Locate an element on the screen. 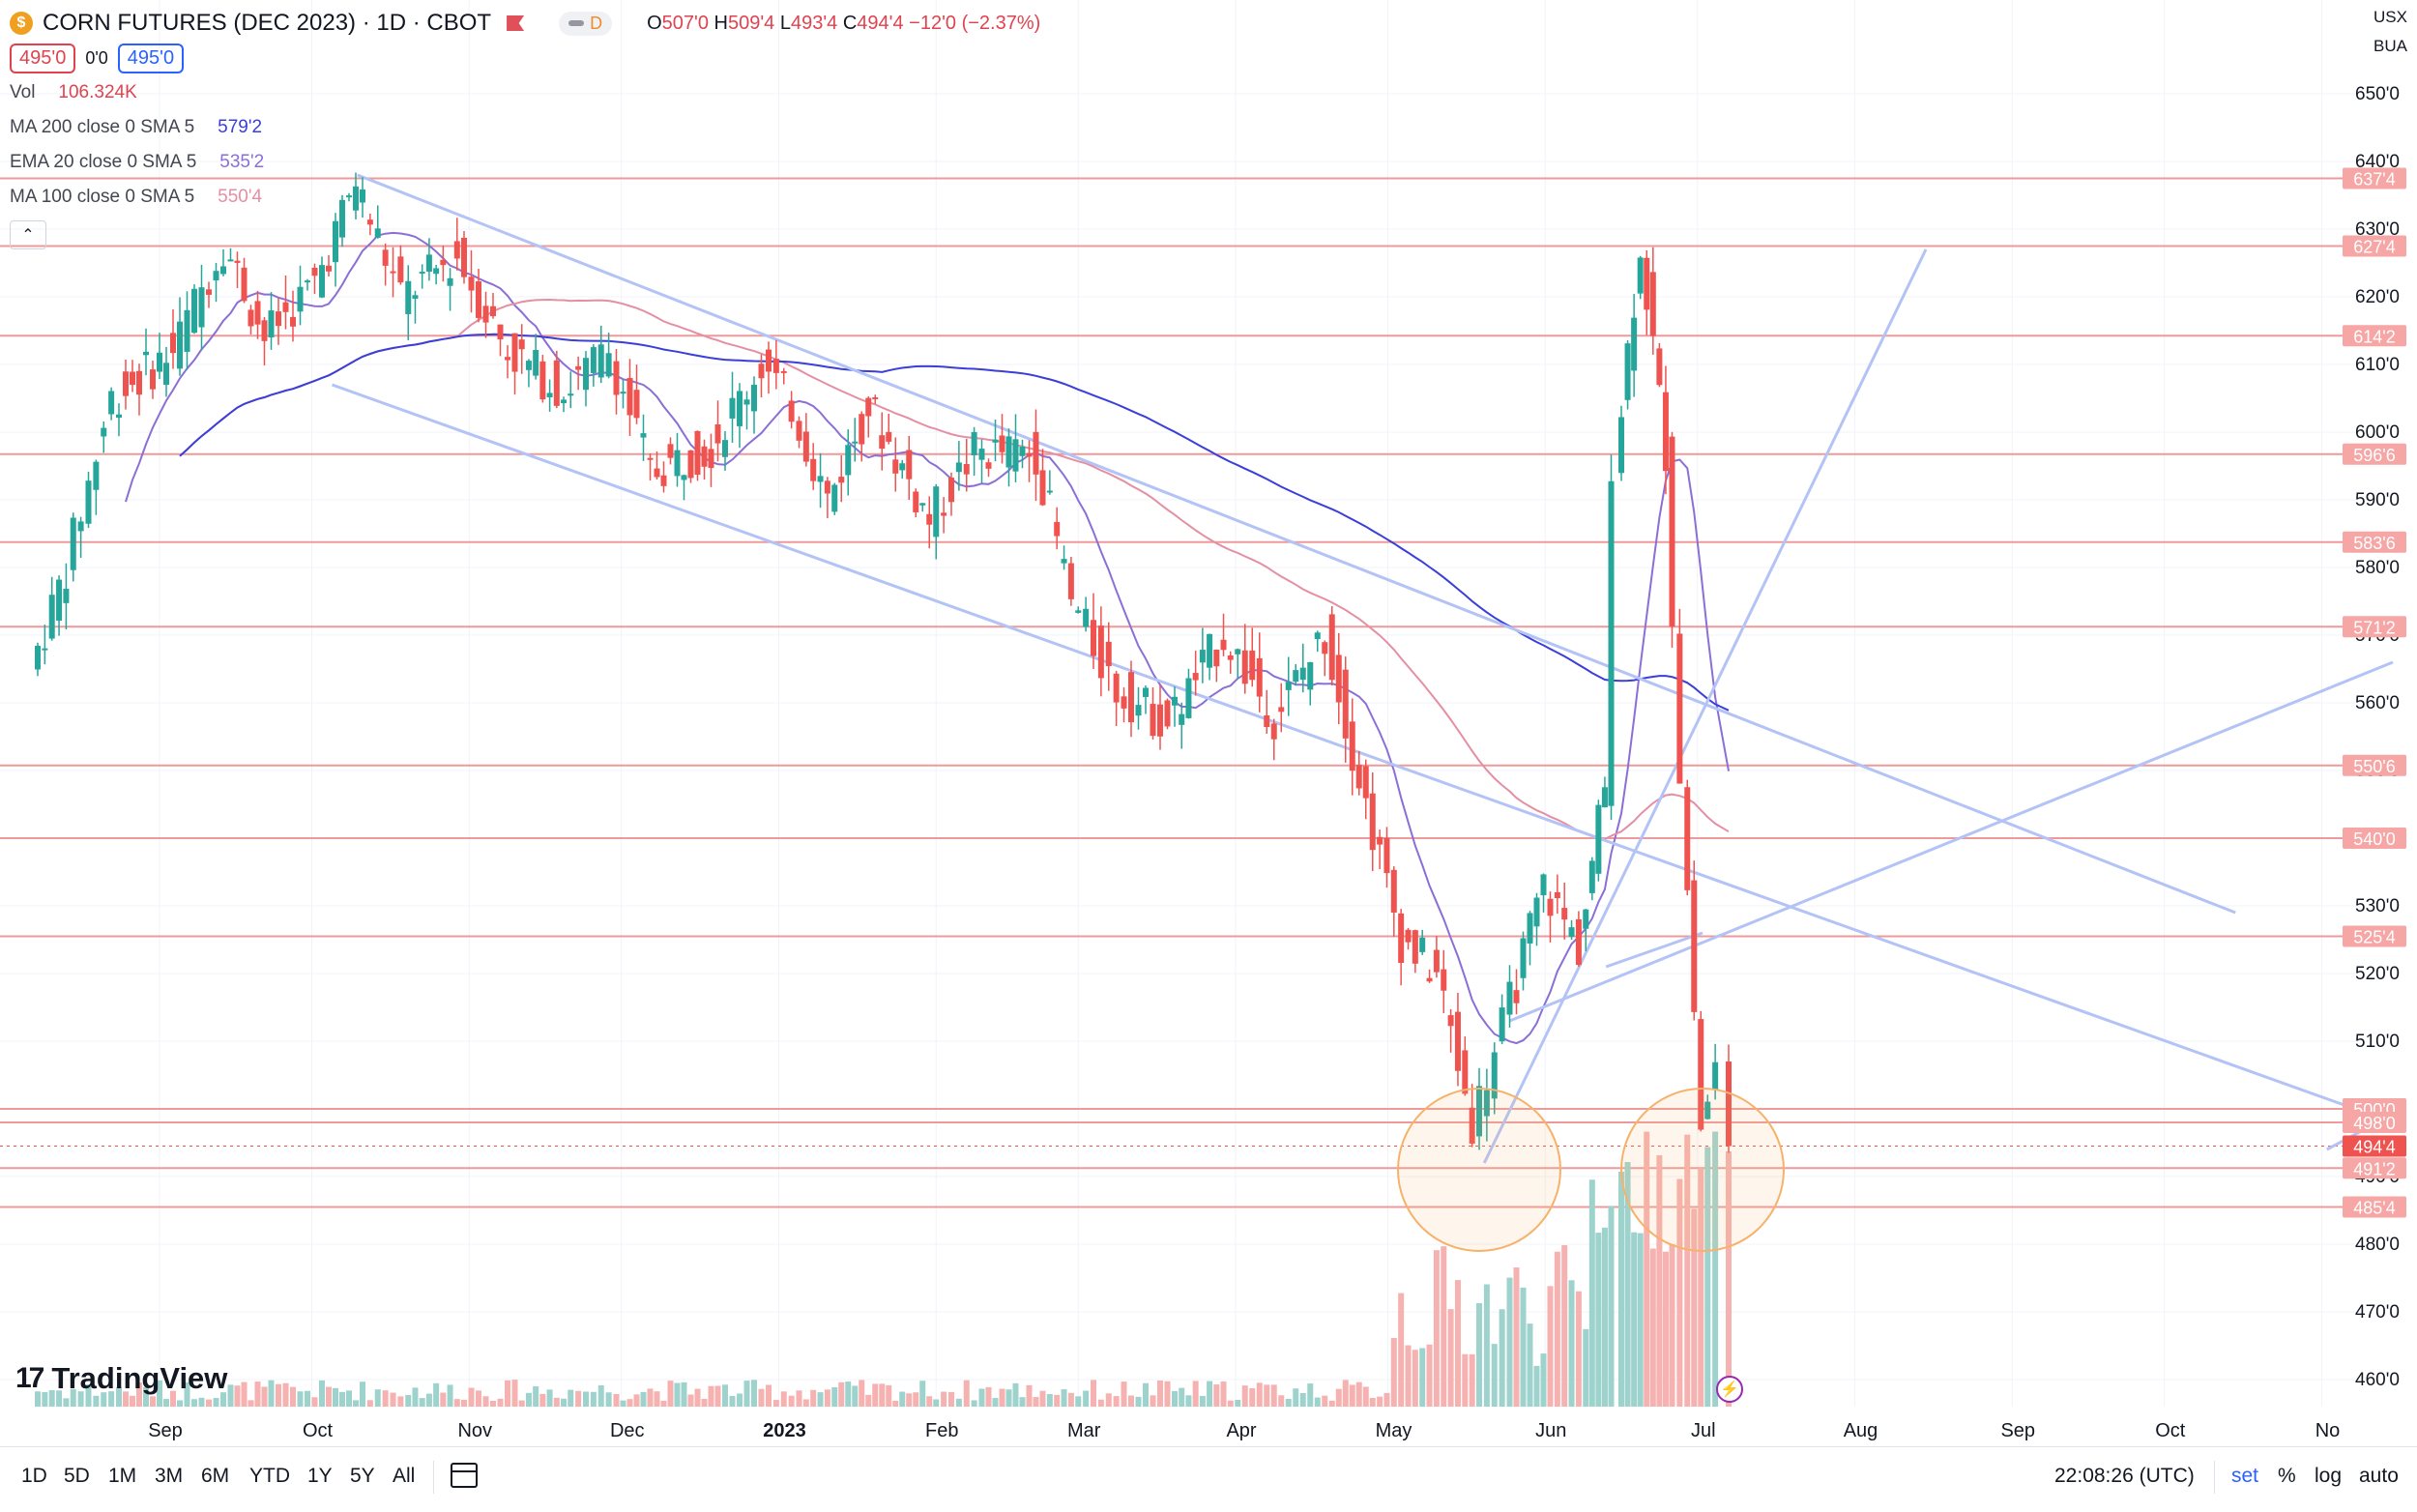  indicator-value: 106.324K is located at coordinates (97, 92).